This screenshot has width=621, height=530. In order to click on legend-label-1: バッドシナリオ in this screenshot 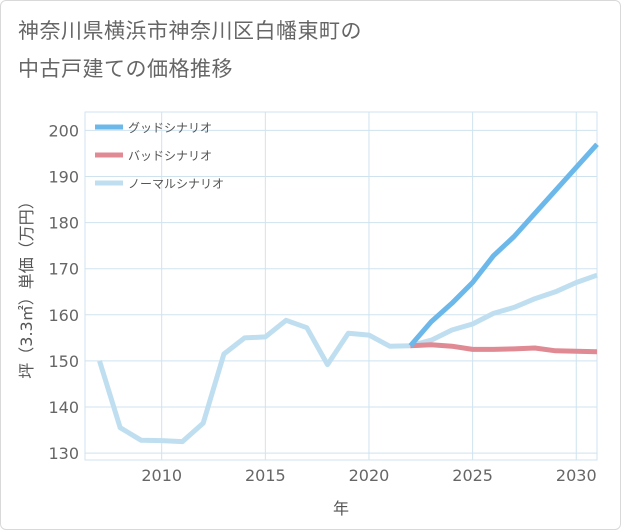, I will do `click(170, 156)`.